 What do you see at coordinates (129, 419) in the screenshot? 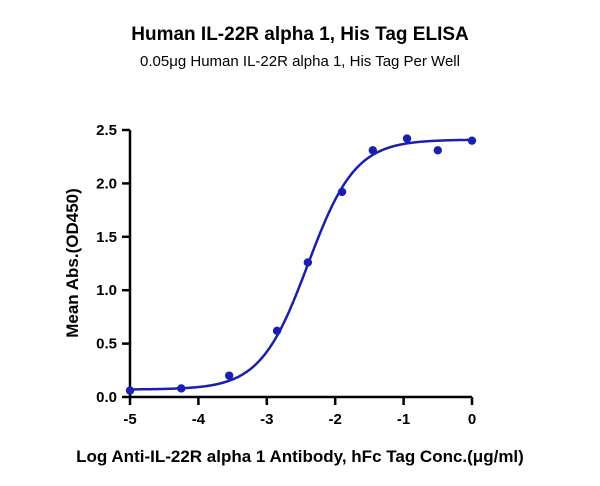
I see `x-tick-label: -5` at bounding box center [129, 419].